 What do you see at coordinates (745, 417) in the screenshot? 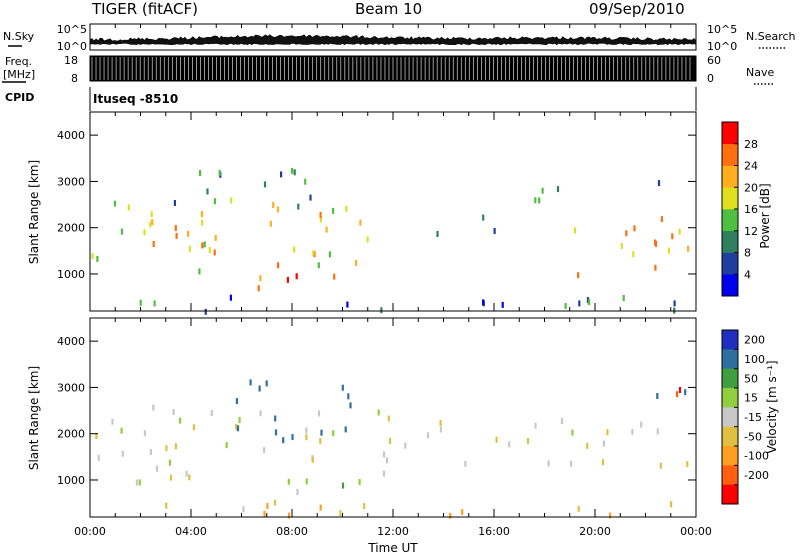
I see `velocity-colorbar: 200 100 50 15 -15 -50 -100 -200` at bounding box center [745, 417].